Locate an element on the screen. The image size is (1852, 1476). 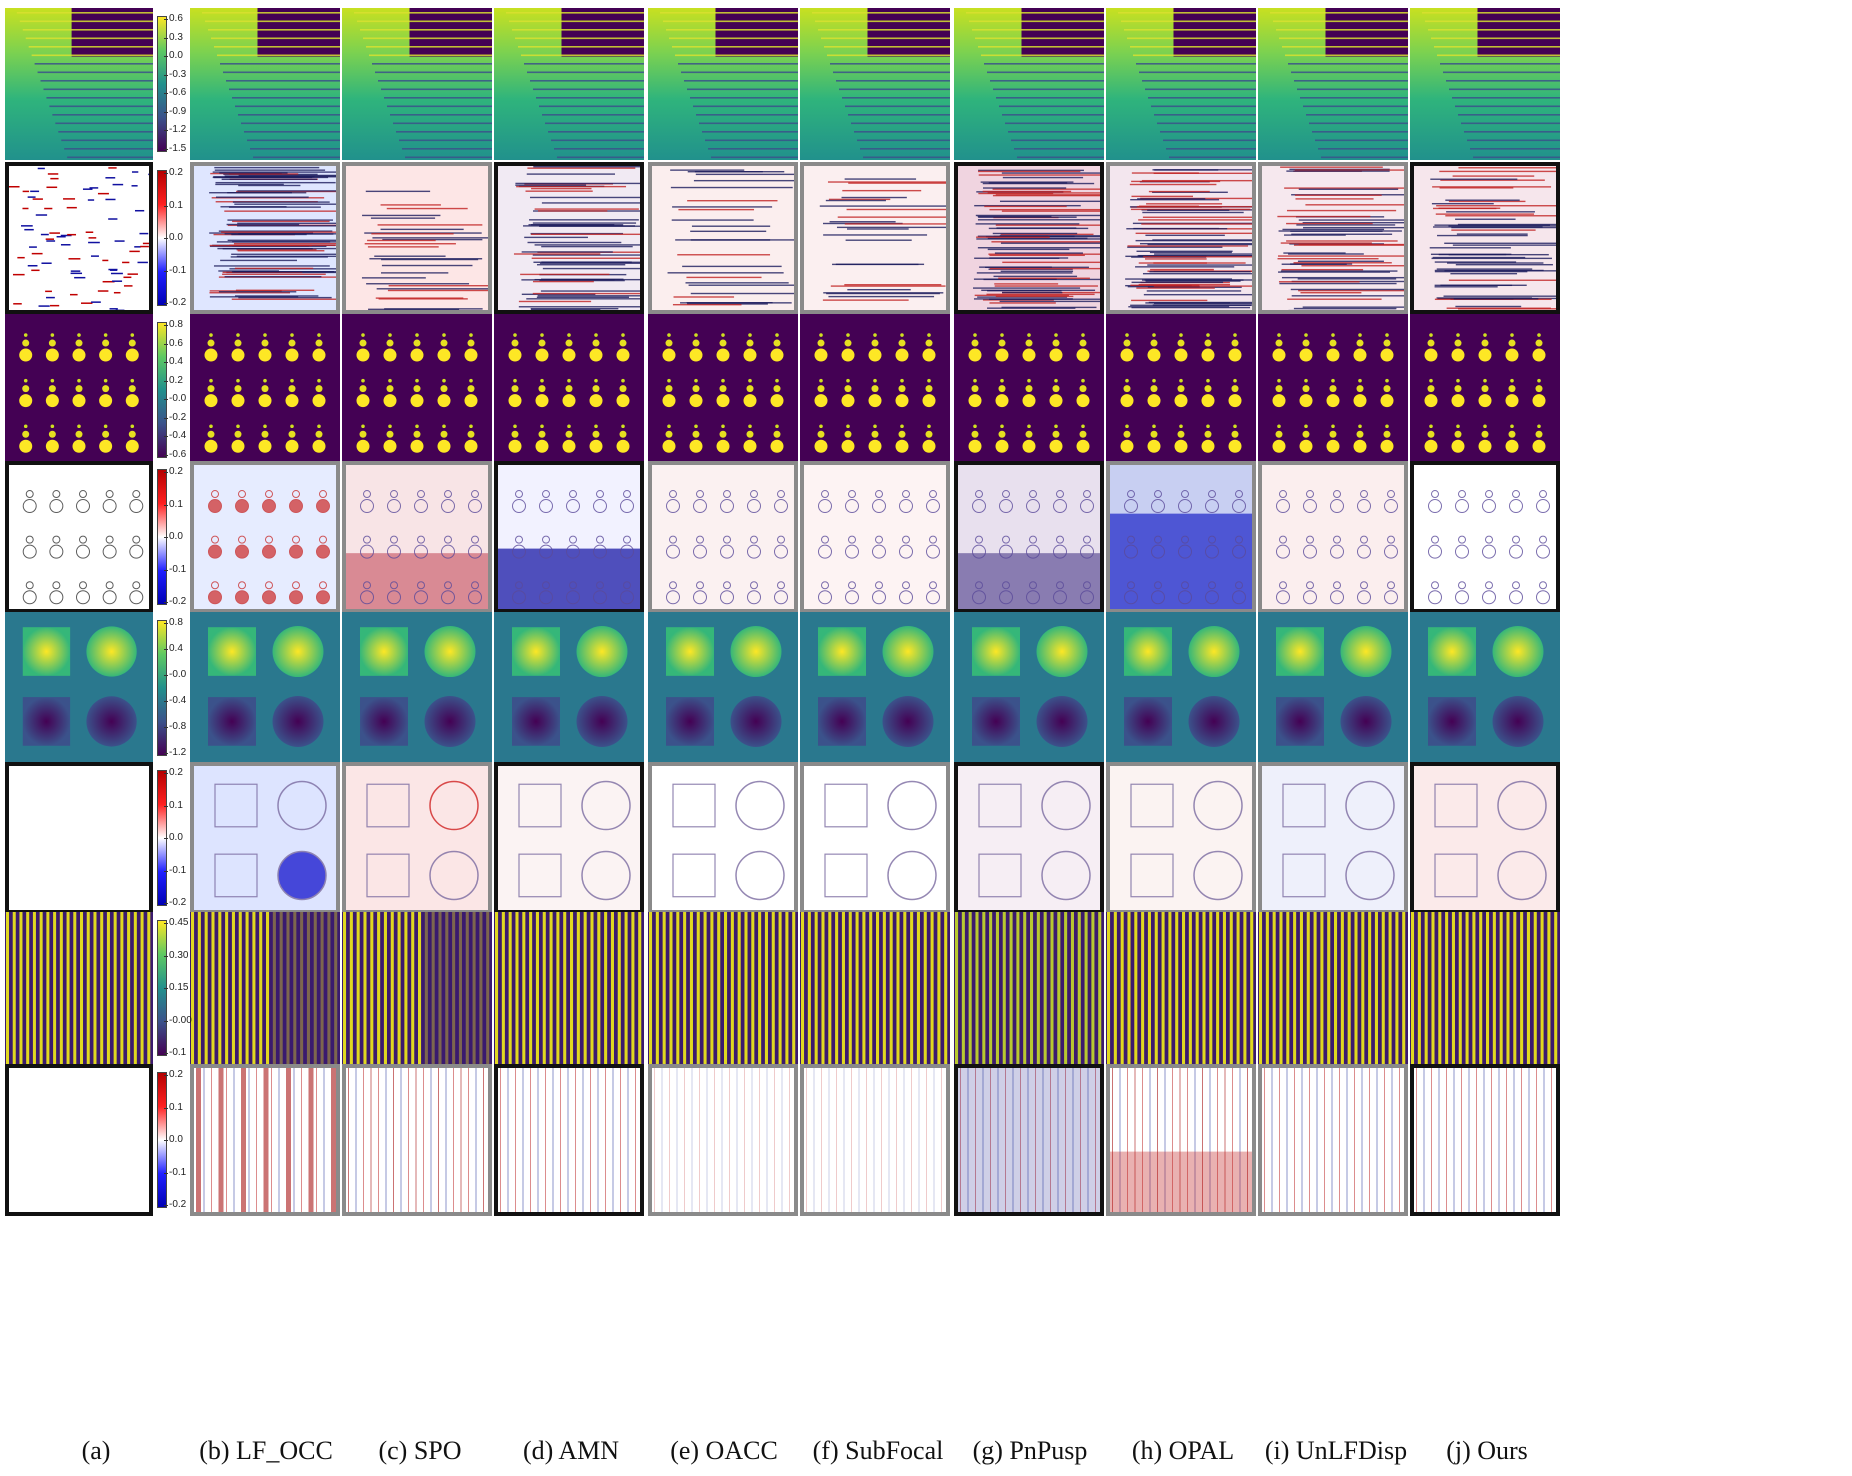
column-label: (g) PnPusp is located at coordinates (1030, 1450).